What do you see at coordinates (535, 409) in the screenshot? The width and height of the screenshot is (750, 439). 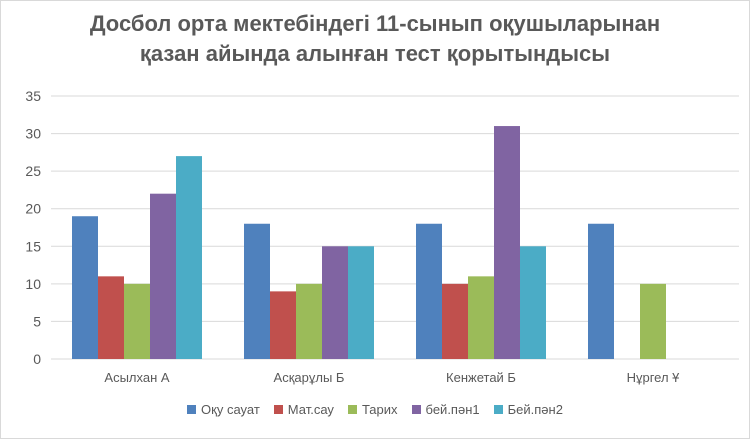 I see `legend-label: Бей.пән2` at bounding box center [535, 409].